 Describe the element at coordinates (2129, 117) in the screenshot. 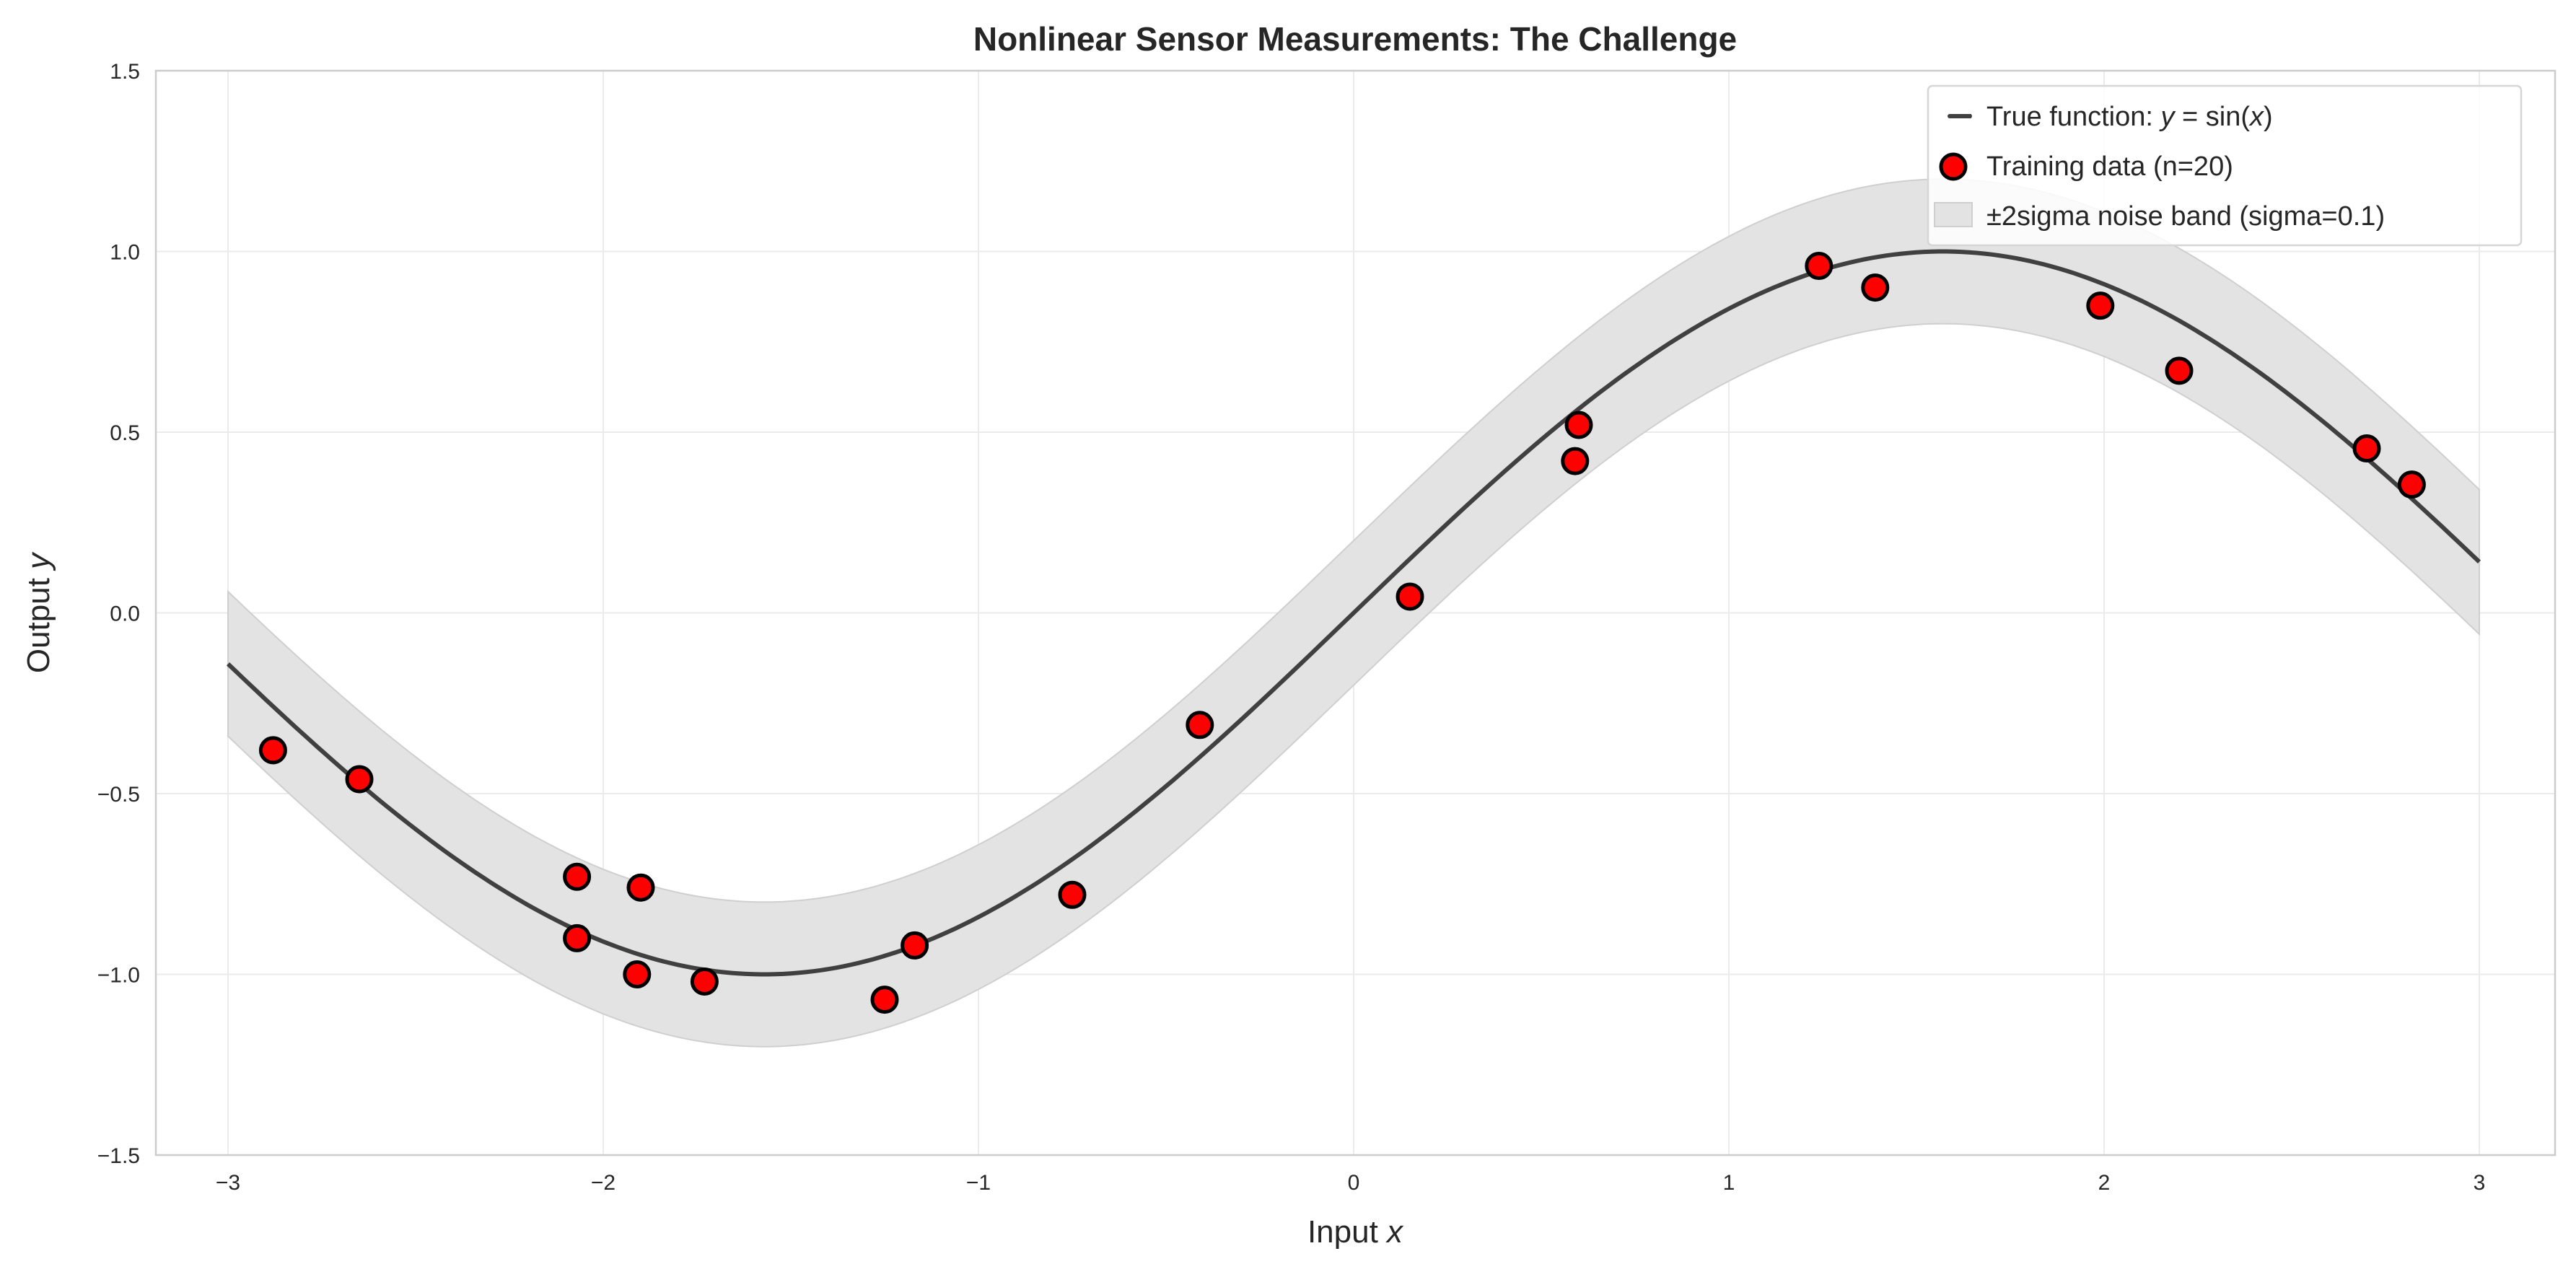

I see `legend-label-true-function: True function: y = sin(x)` at that location.